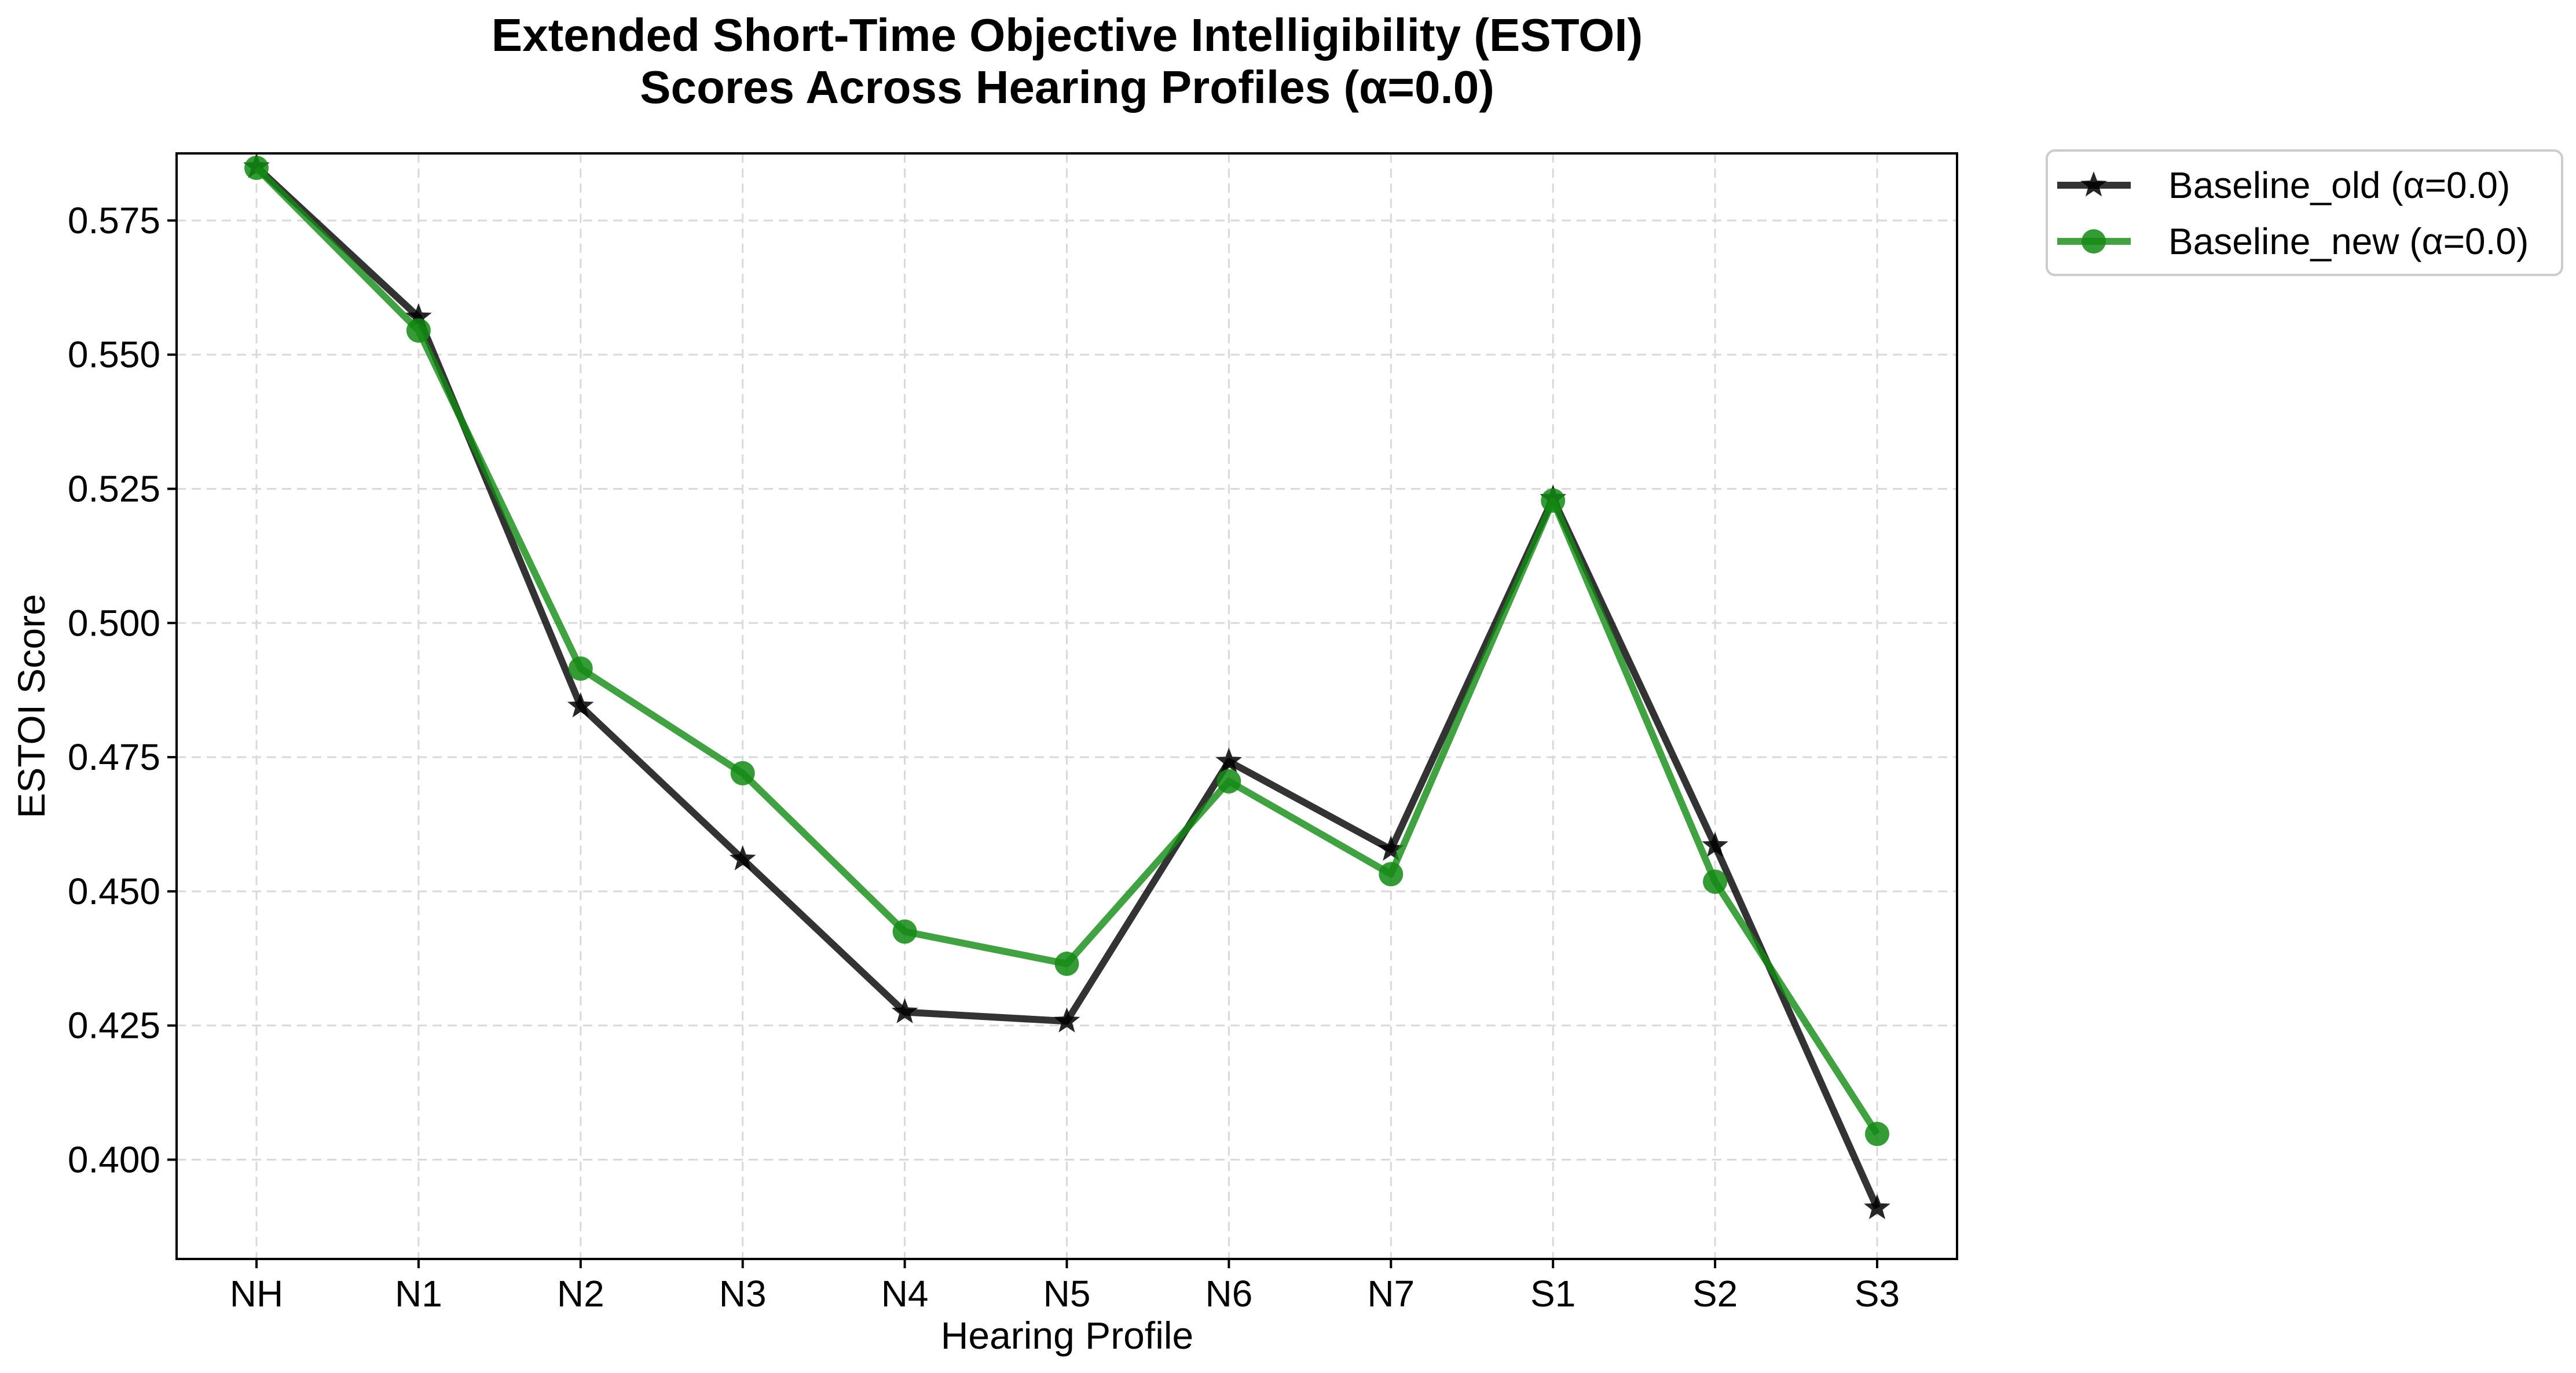  I want to click on chart-title-line-2: Scores Across Hearing Profiles (α=0.0), so click(1067, 87).